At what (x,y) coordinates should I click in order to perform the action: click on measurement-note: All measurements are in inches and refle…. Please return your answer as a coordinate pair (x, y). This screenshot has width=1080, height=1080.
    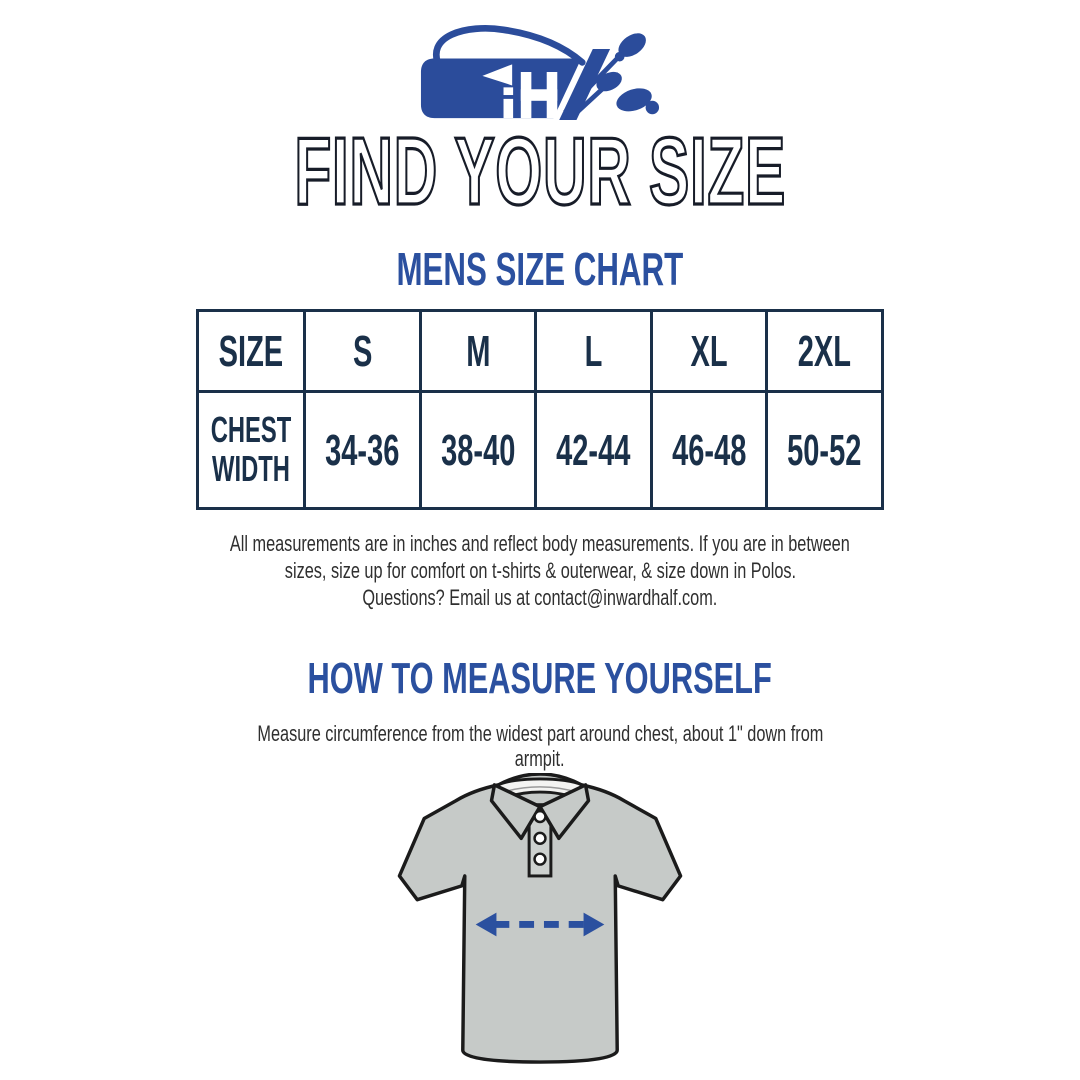
    Looking at the image, I should click on (540, 570).